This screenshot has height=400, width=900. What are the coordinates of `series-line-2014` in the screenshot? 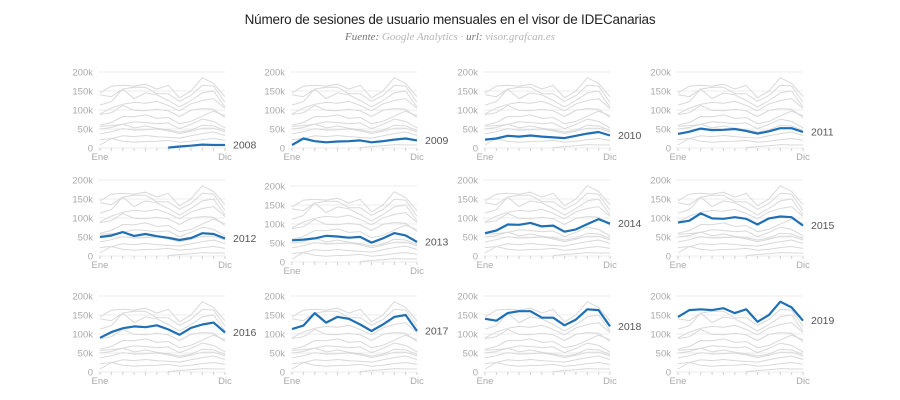 It's located at (547, 226).